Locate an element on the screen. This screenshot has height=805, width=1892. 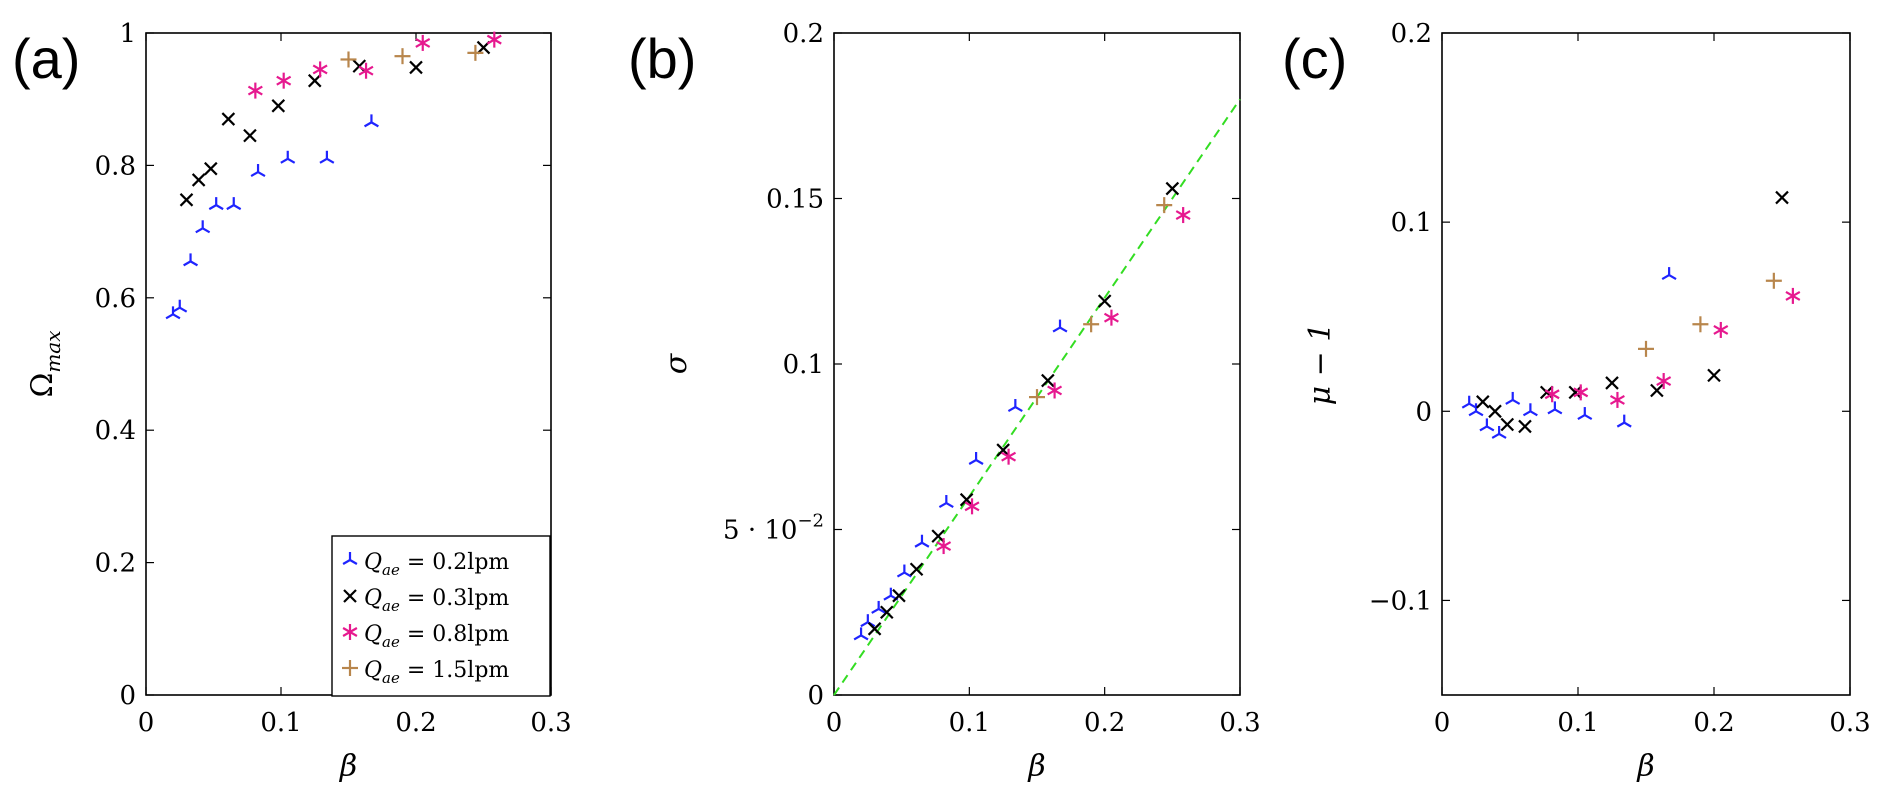
y-tick-label: 1 is located at coordinates (127, 34).